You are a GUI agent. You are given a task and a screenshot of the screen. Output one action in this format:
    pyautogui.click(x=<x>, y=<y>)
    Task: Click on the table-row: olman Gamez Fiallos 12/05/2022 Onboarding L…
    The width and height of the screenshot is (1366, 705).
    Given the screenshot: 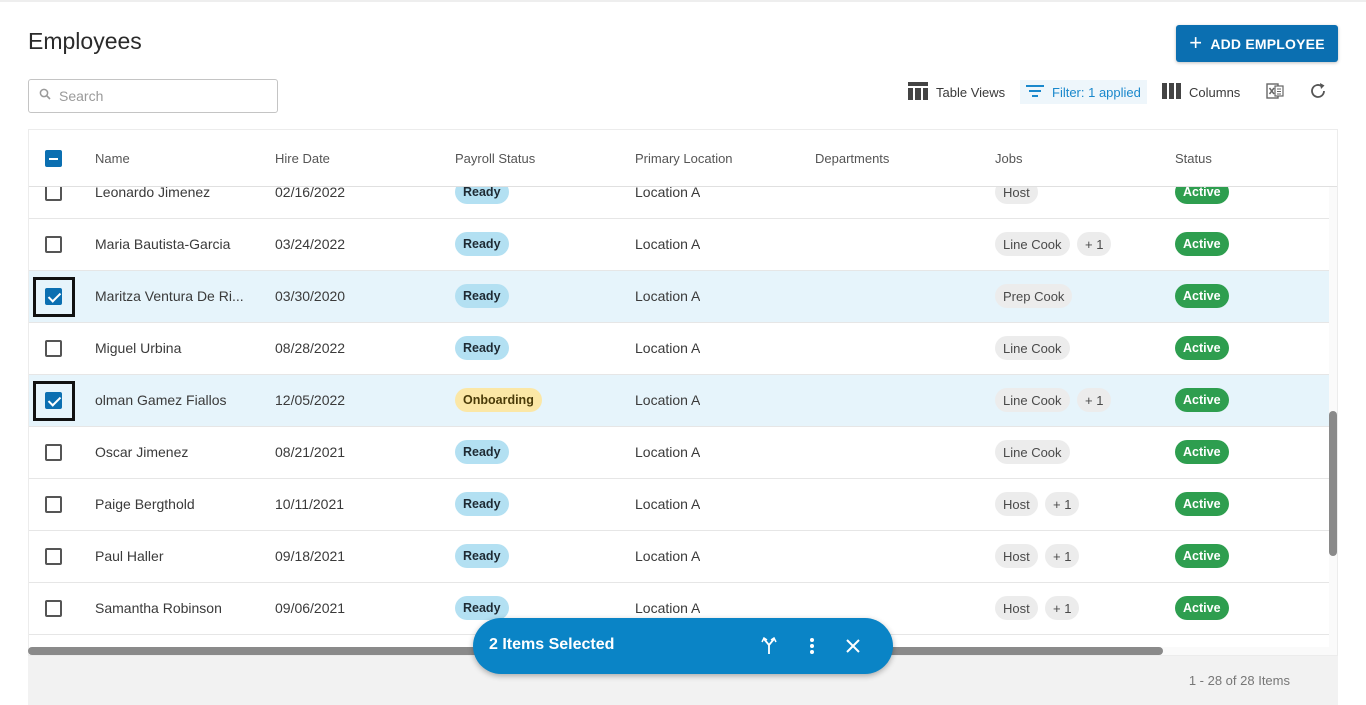 What is the action you would take?
    pyautogui.click(x=679, y=401)
    